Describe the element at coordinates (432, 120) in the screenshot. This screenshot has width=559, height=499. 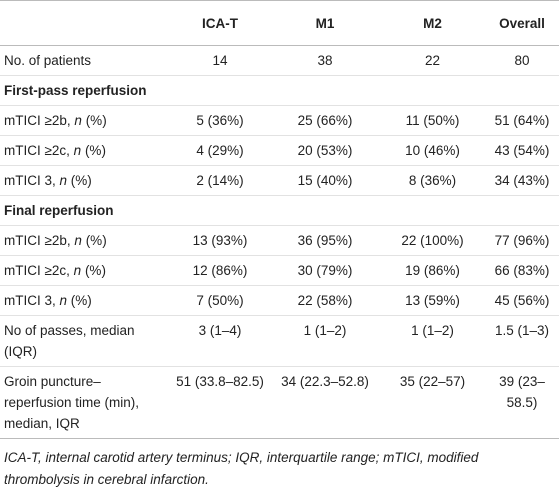
I see `cell: 11 (50%)` at that location.